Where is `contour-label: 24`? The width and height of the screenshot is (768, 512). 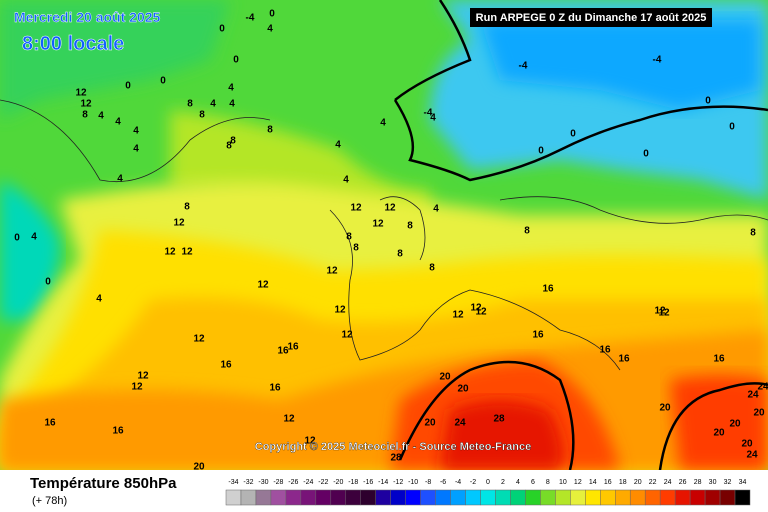 contour-label: 24 is located at coordinates (752, 455).